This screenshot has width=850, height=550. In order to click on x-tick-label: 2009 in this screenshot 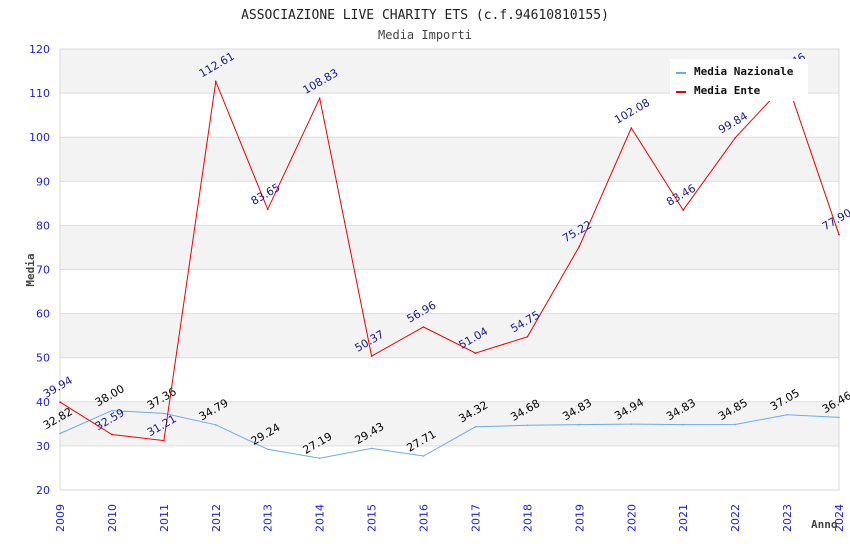, I will do `click(60, 518)`.